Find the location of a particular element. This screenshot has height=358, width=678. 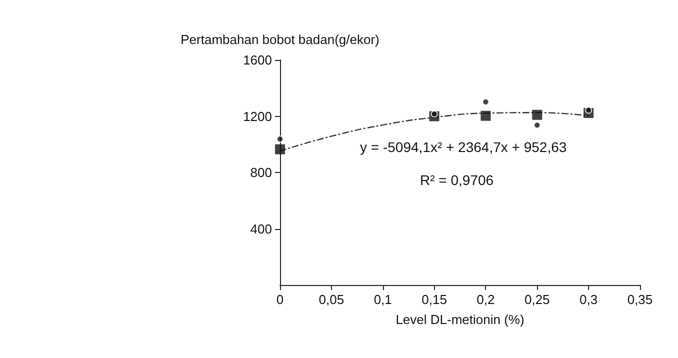

x-tick-label: 0,15 is located at coordinates (434, 299).